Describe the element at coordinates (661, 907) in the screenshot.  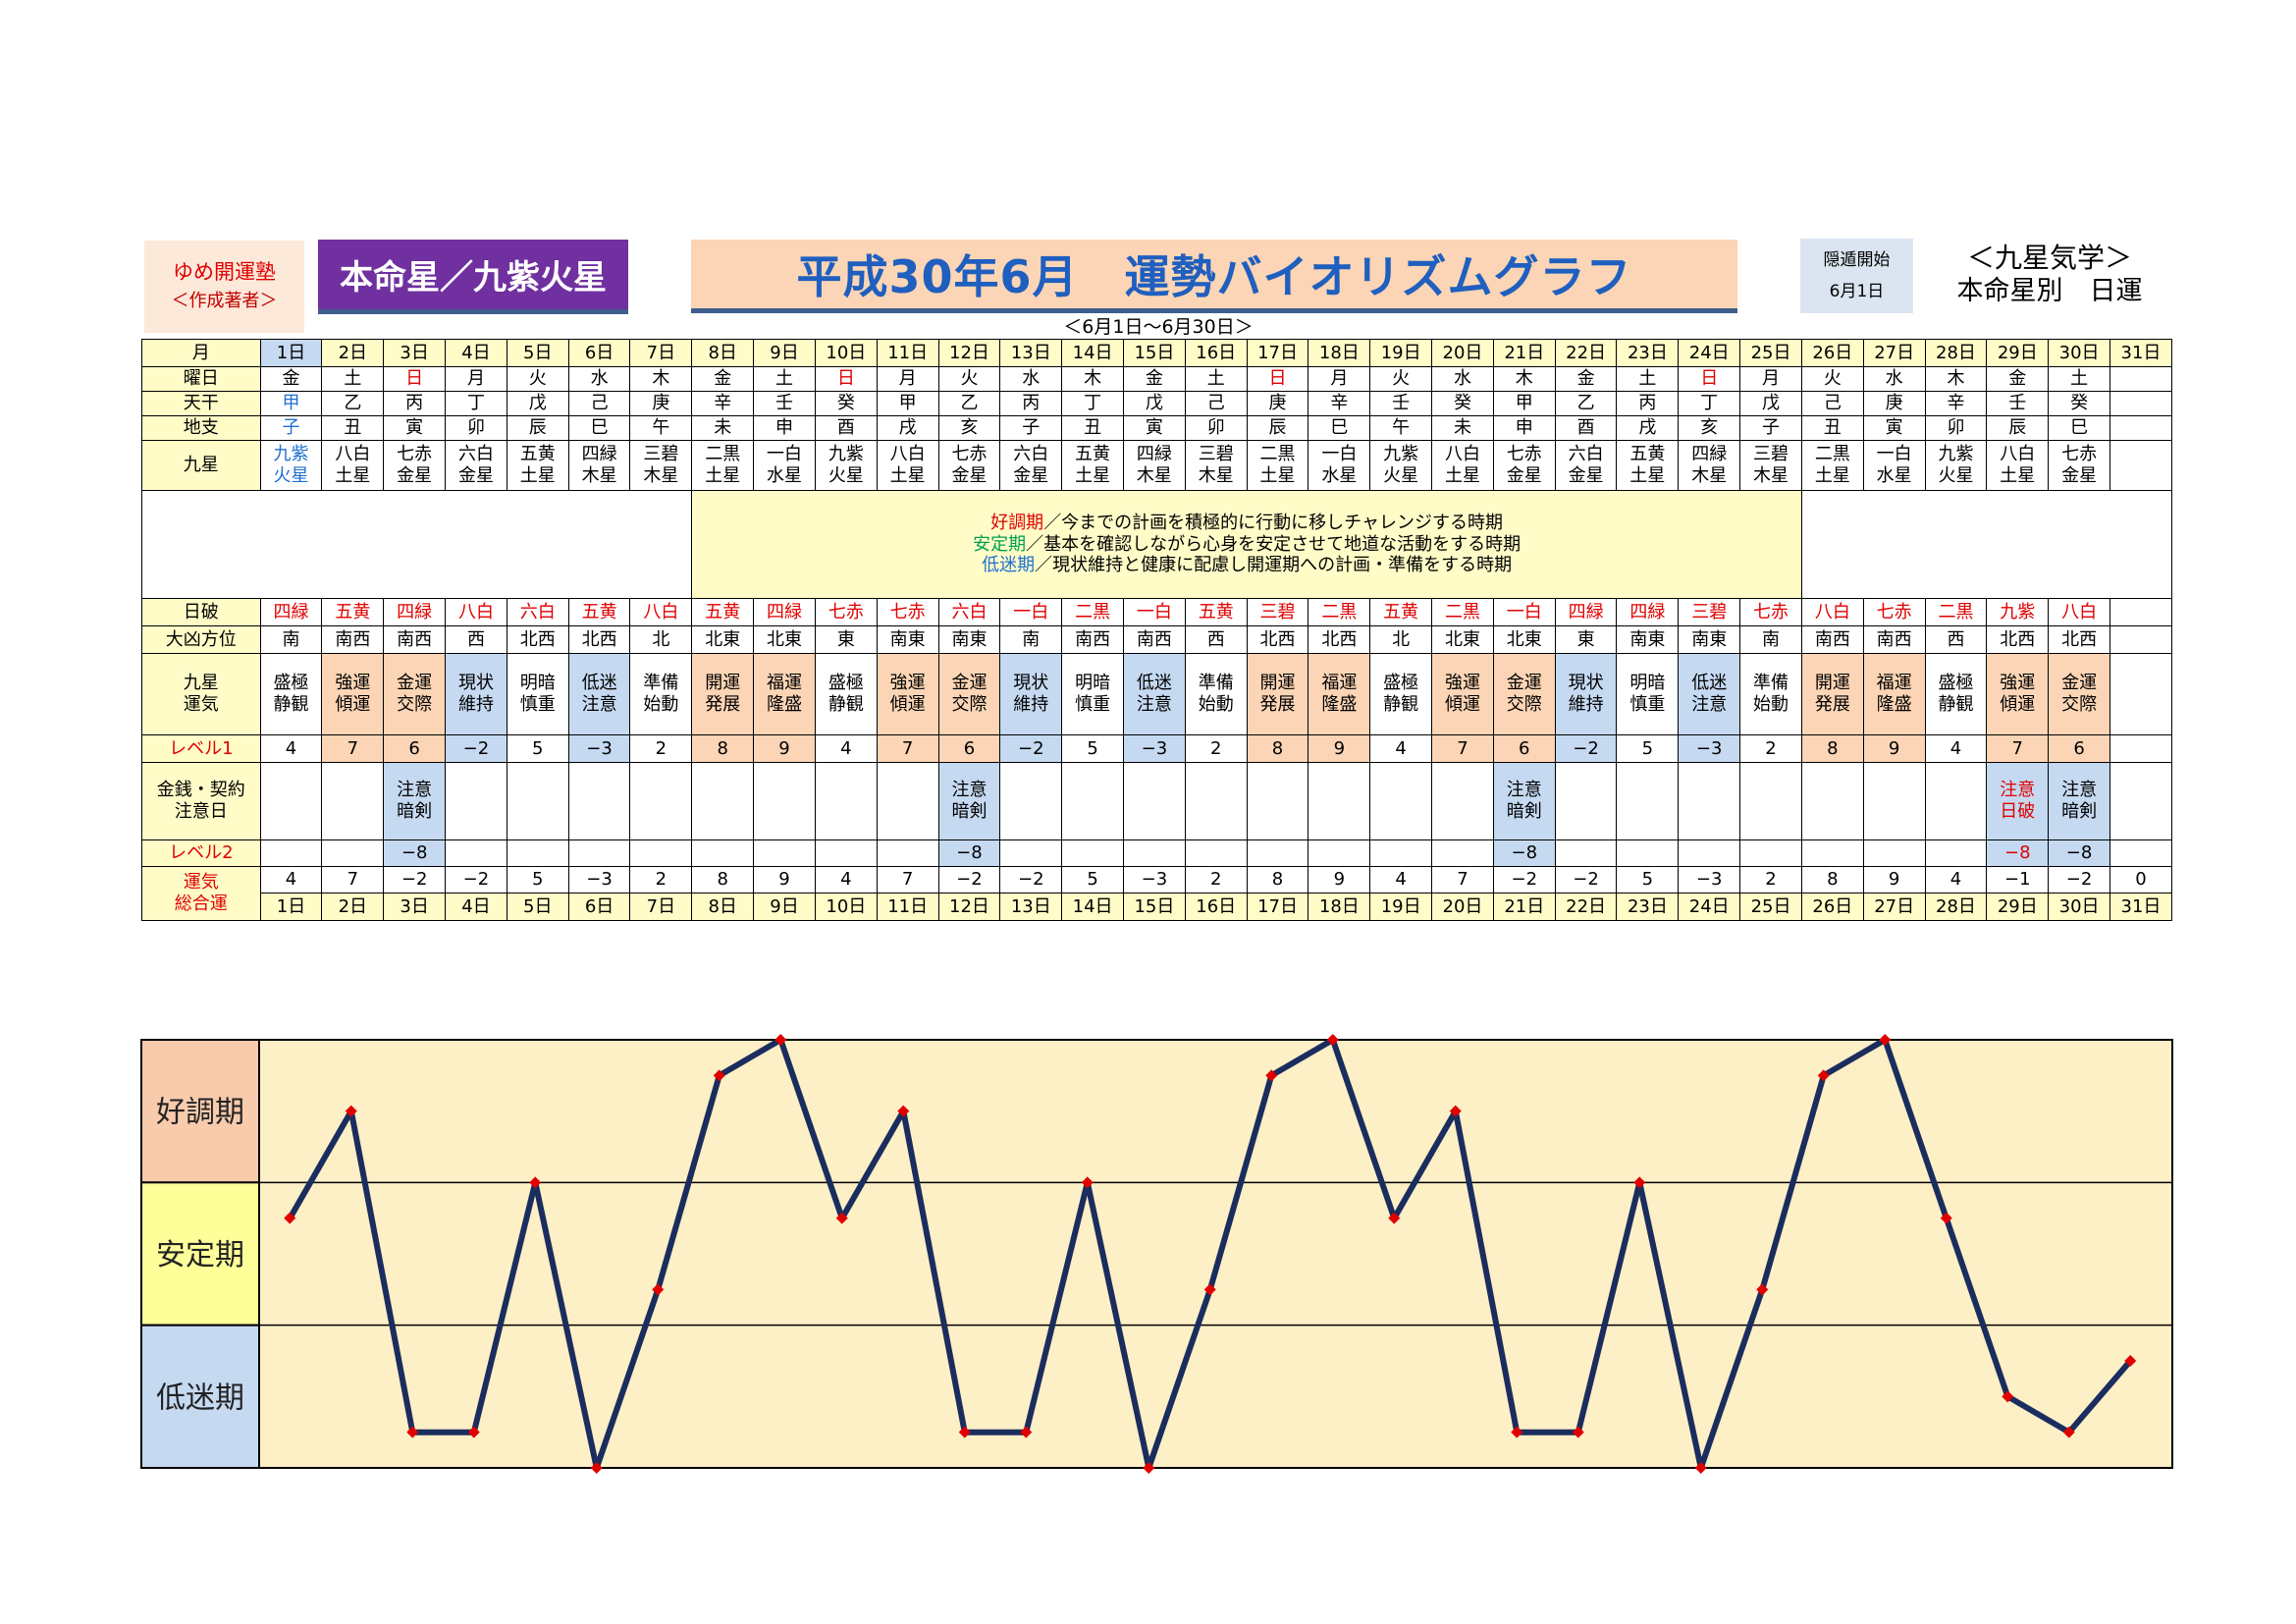
I see `day-footer: 7日` at that location.